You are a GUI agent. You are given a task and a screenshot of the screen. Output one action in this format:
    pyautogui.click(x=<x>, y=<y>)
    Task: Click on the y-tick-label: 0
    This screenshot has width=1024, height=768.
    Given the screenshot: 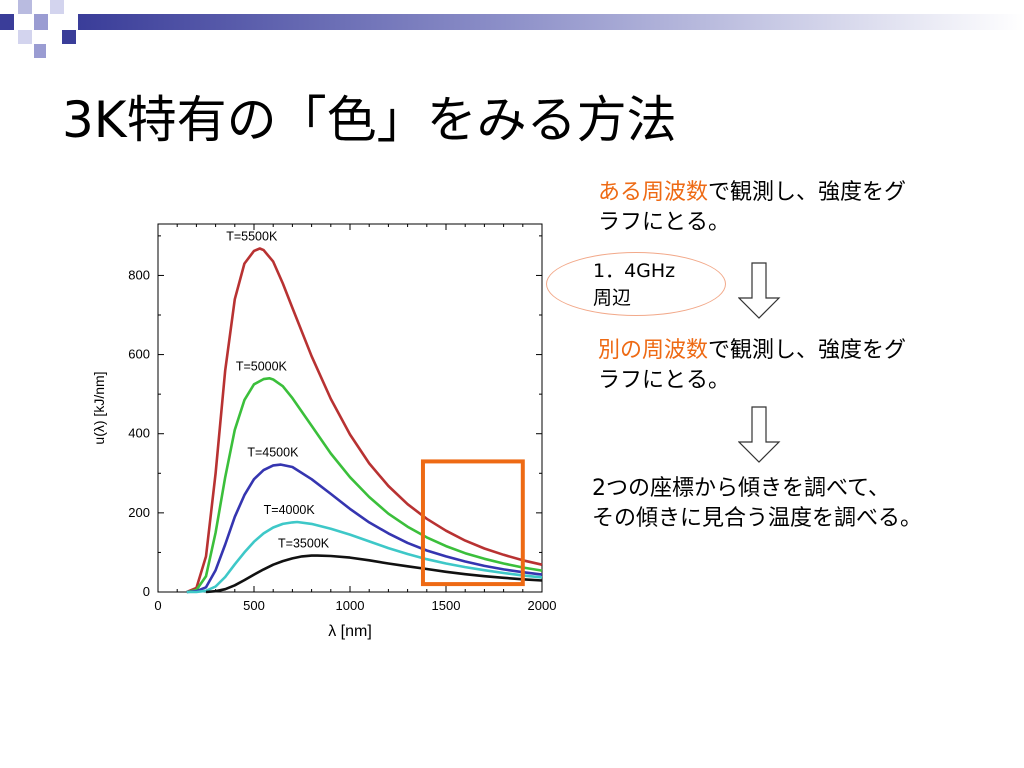 What is the action you would take?
    pyautogui.click(x=146, y=591)
    